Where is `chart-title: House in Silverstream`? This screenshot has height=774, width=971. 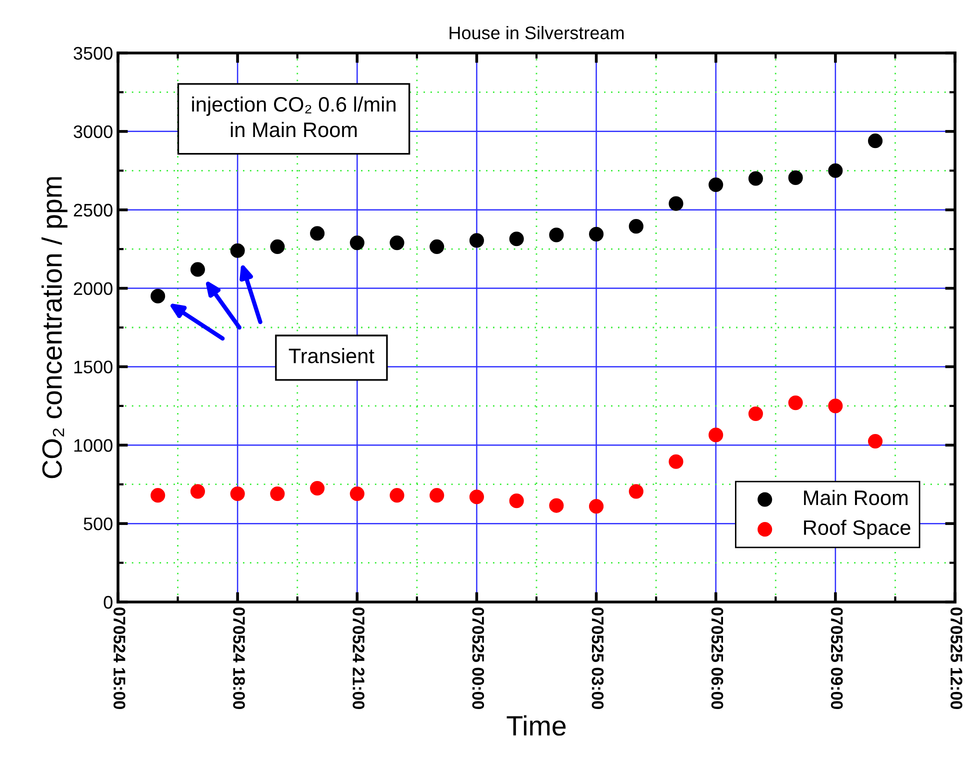 chart-title: House in Silverstream is located at coordinates (537, 33).